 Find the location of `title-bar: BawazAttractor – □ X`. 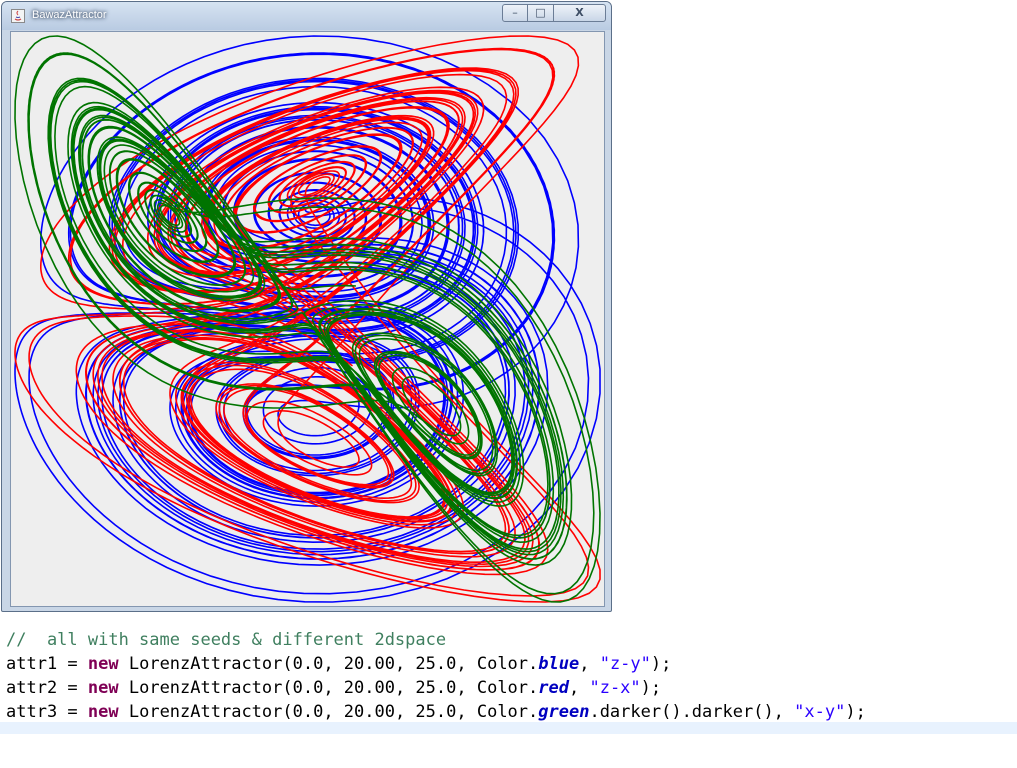

title-bar: BawazAttractor – □ X is located at coordinates (306, 16).